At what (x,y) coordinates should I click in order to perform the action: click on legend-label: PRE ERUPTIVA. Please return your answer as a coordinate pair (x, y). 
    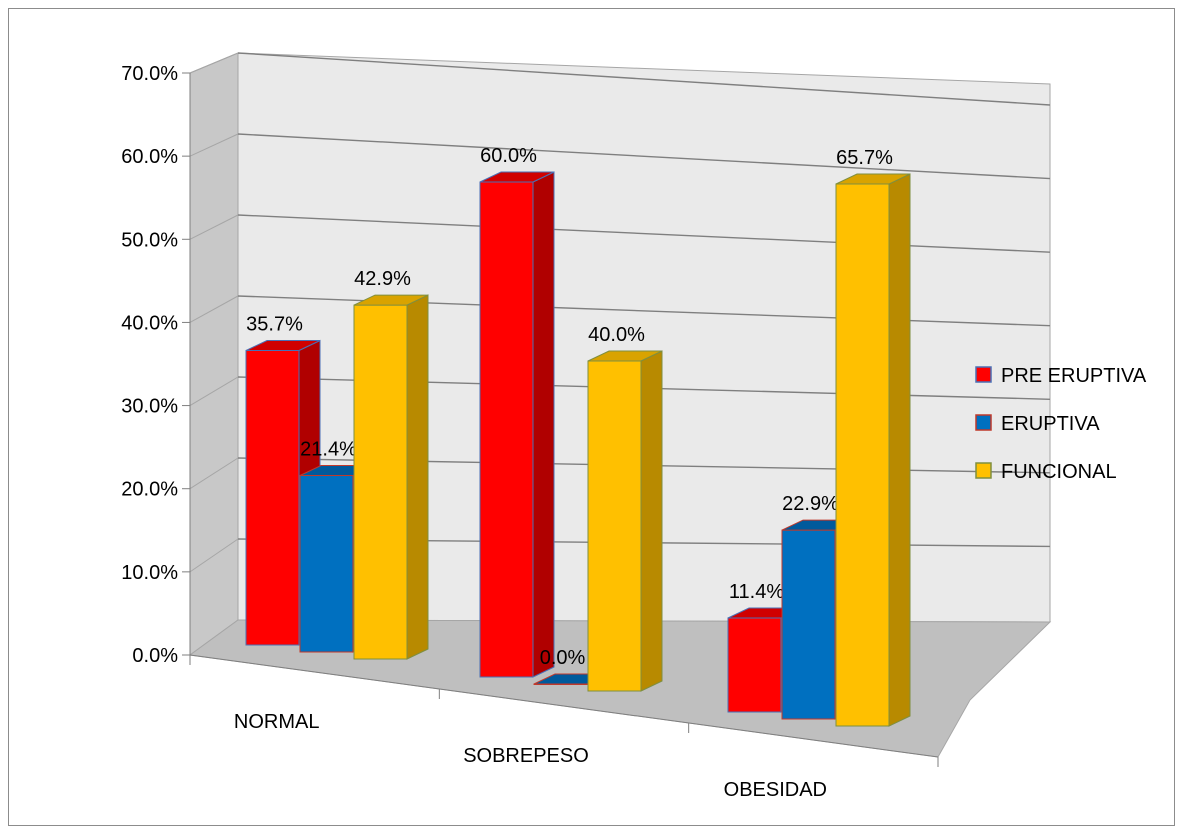
    Looking at the image, I should click on (1074, 376).